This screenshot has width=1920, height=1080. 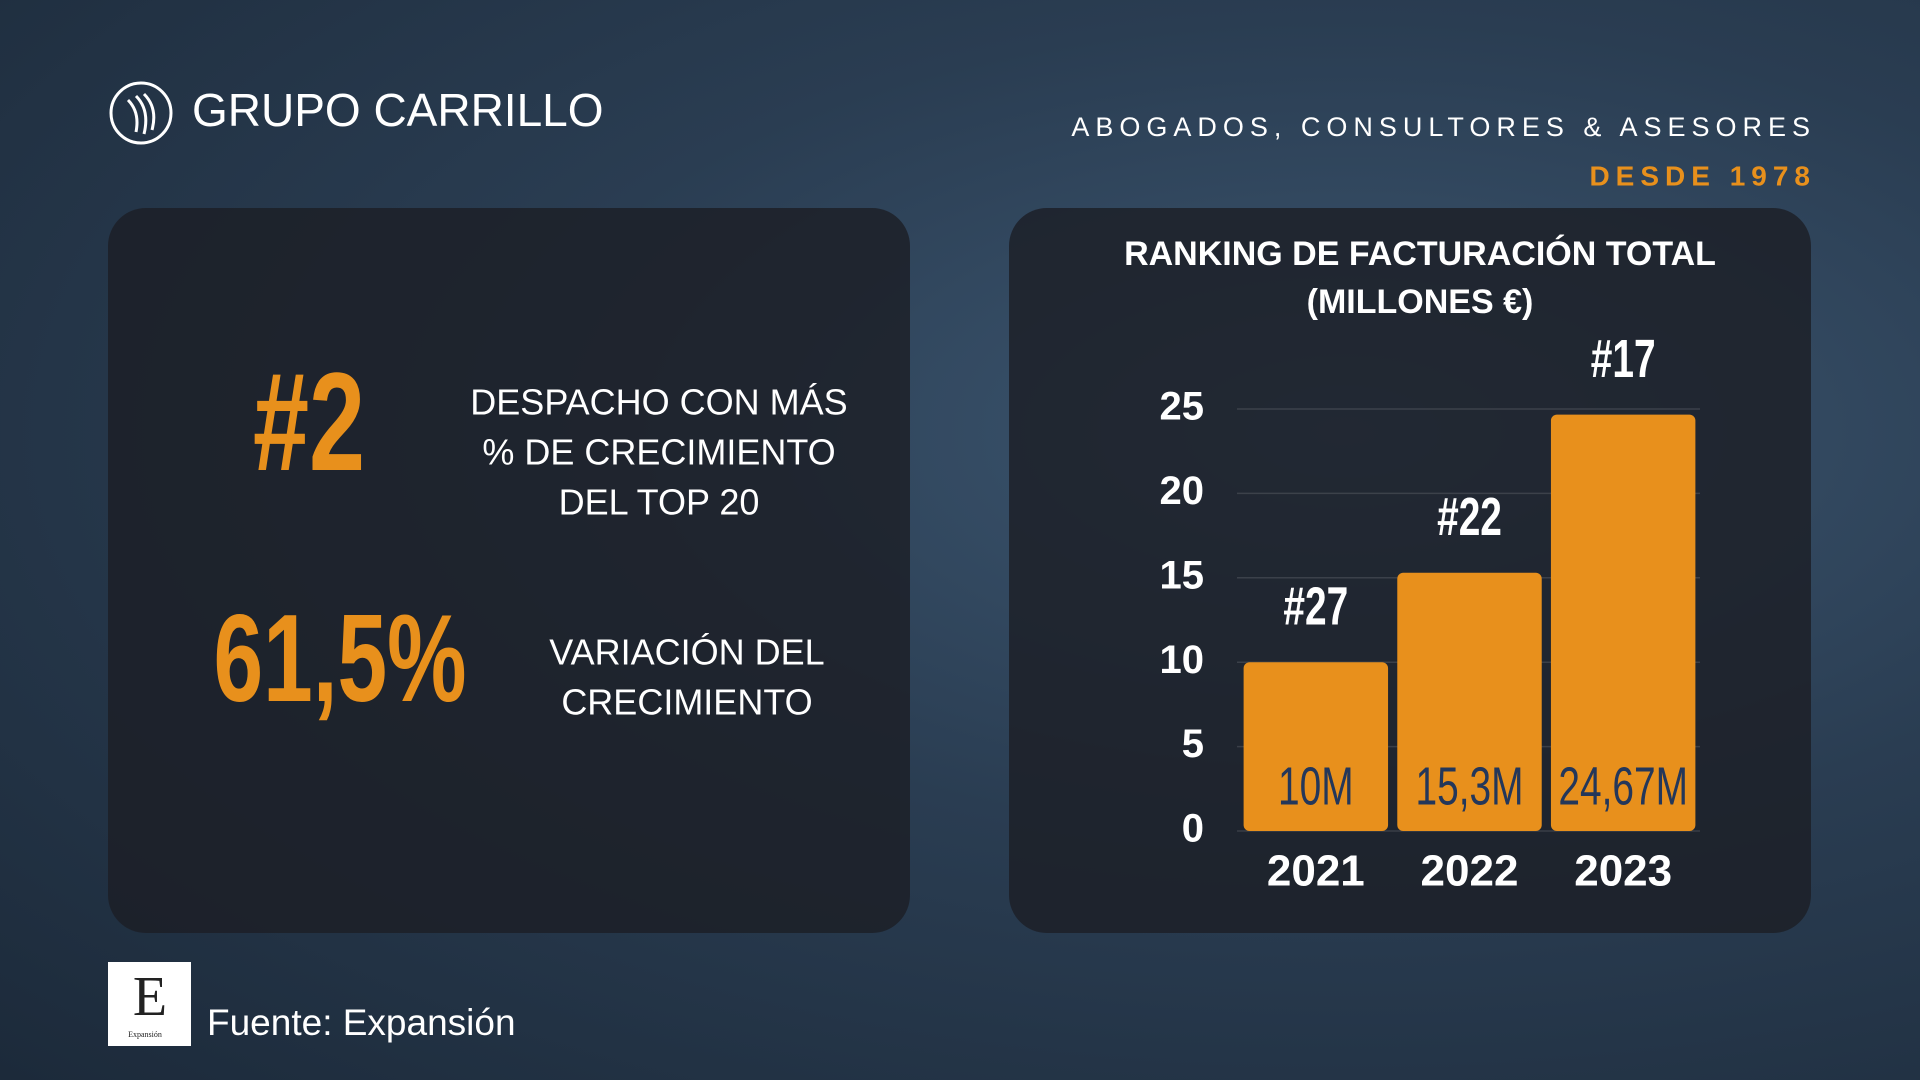 What do you see at coordinates (361, 1022) in the screenshot?
I see `source: Fuente: Expansión` at bounding box center [361, 1022].